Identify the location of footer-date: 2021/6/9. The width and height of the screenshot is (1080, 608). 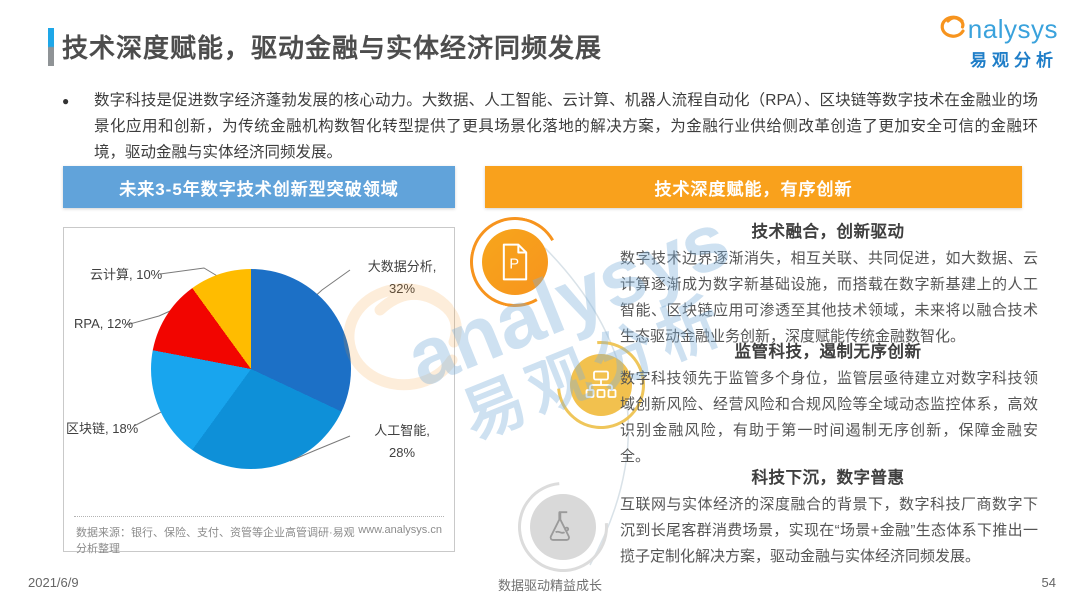
(53, 582).